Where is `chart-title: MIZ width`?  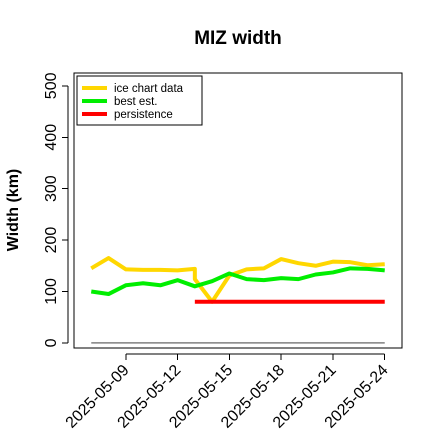
chart-title: MIZ width is located at coordinates (238, 38).